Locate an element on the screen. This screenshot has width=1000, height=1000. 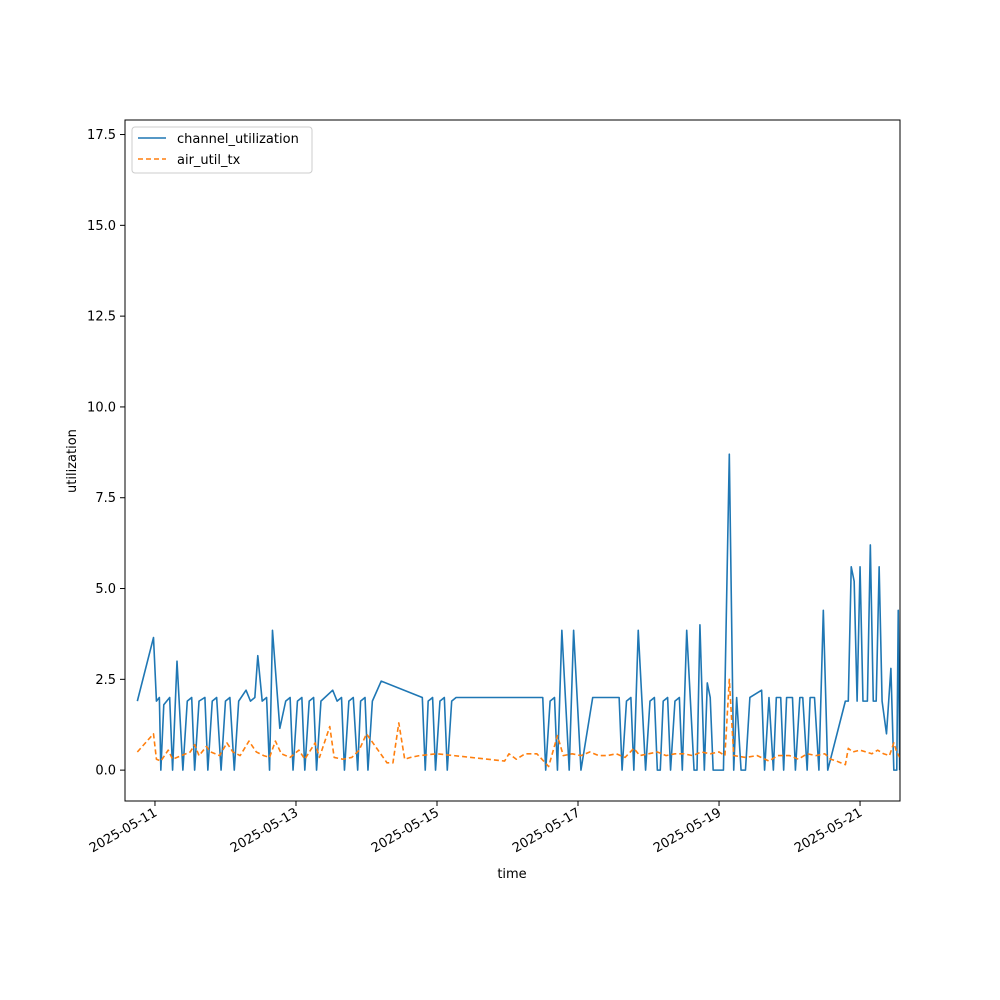
y-axis-label: utilization is located at coordinates (72, 461).